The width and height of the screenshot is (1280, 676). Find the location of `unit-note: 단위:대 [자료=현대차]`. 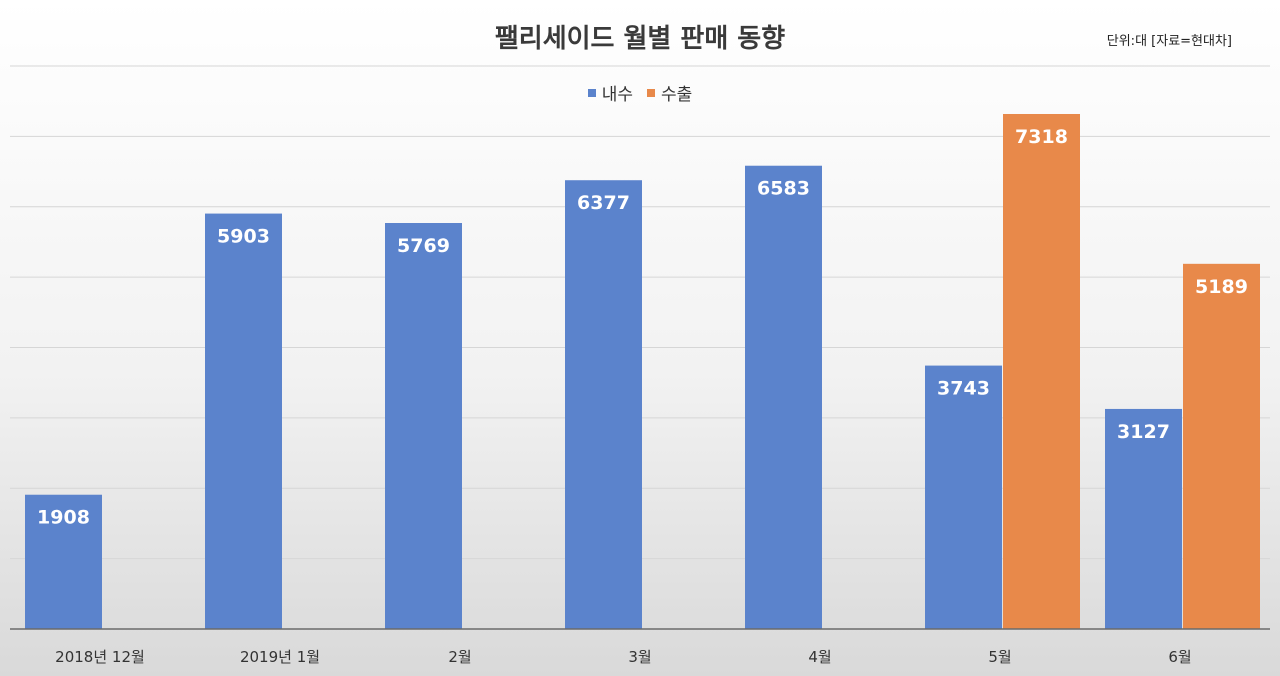

unit-note: 단위:대 [자료=현대차] is located at coordinates (1169, 41).